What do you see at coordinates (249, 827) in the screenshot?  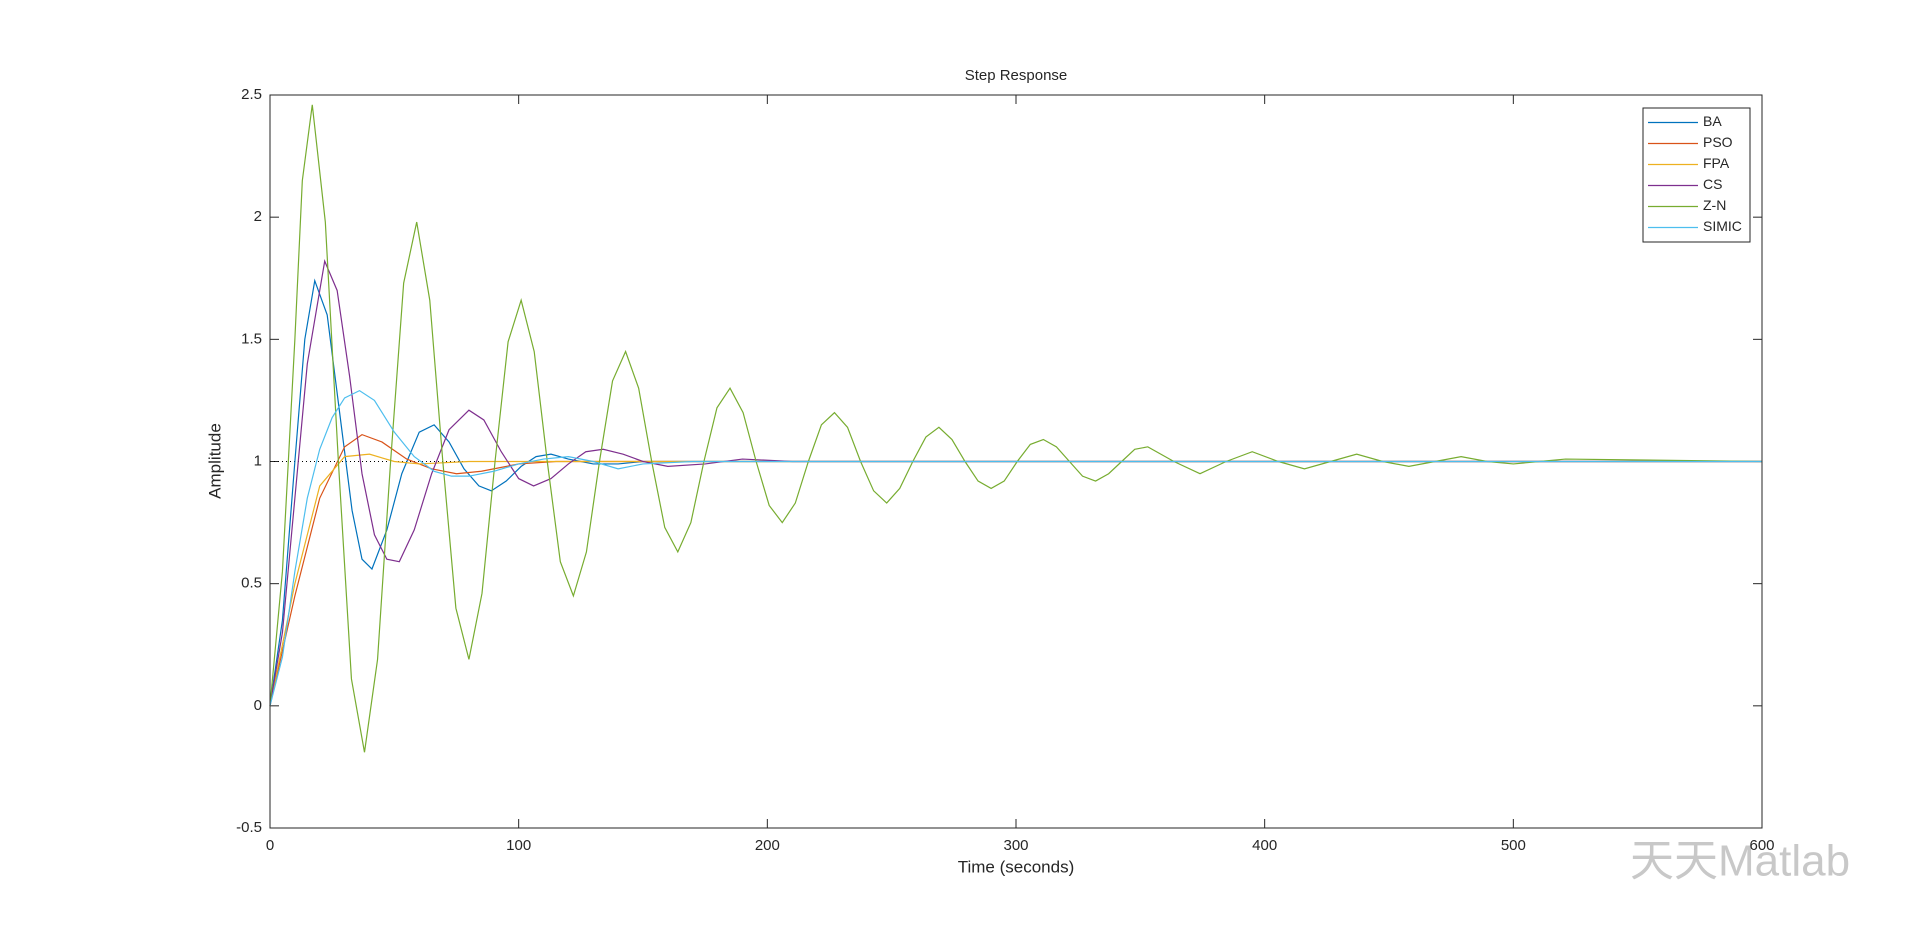 I see `y-tick-label: -0.5` at bounding box center [249, 827].